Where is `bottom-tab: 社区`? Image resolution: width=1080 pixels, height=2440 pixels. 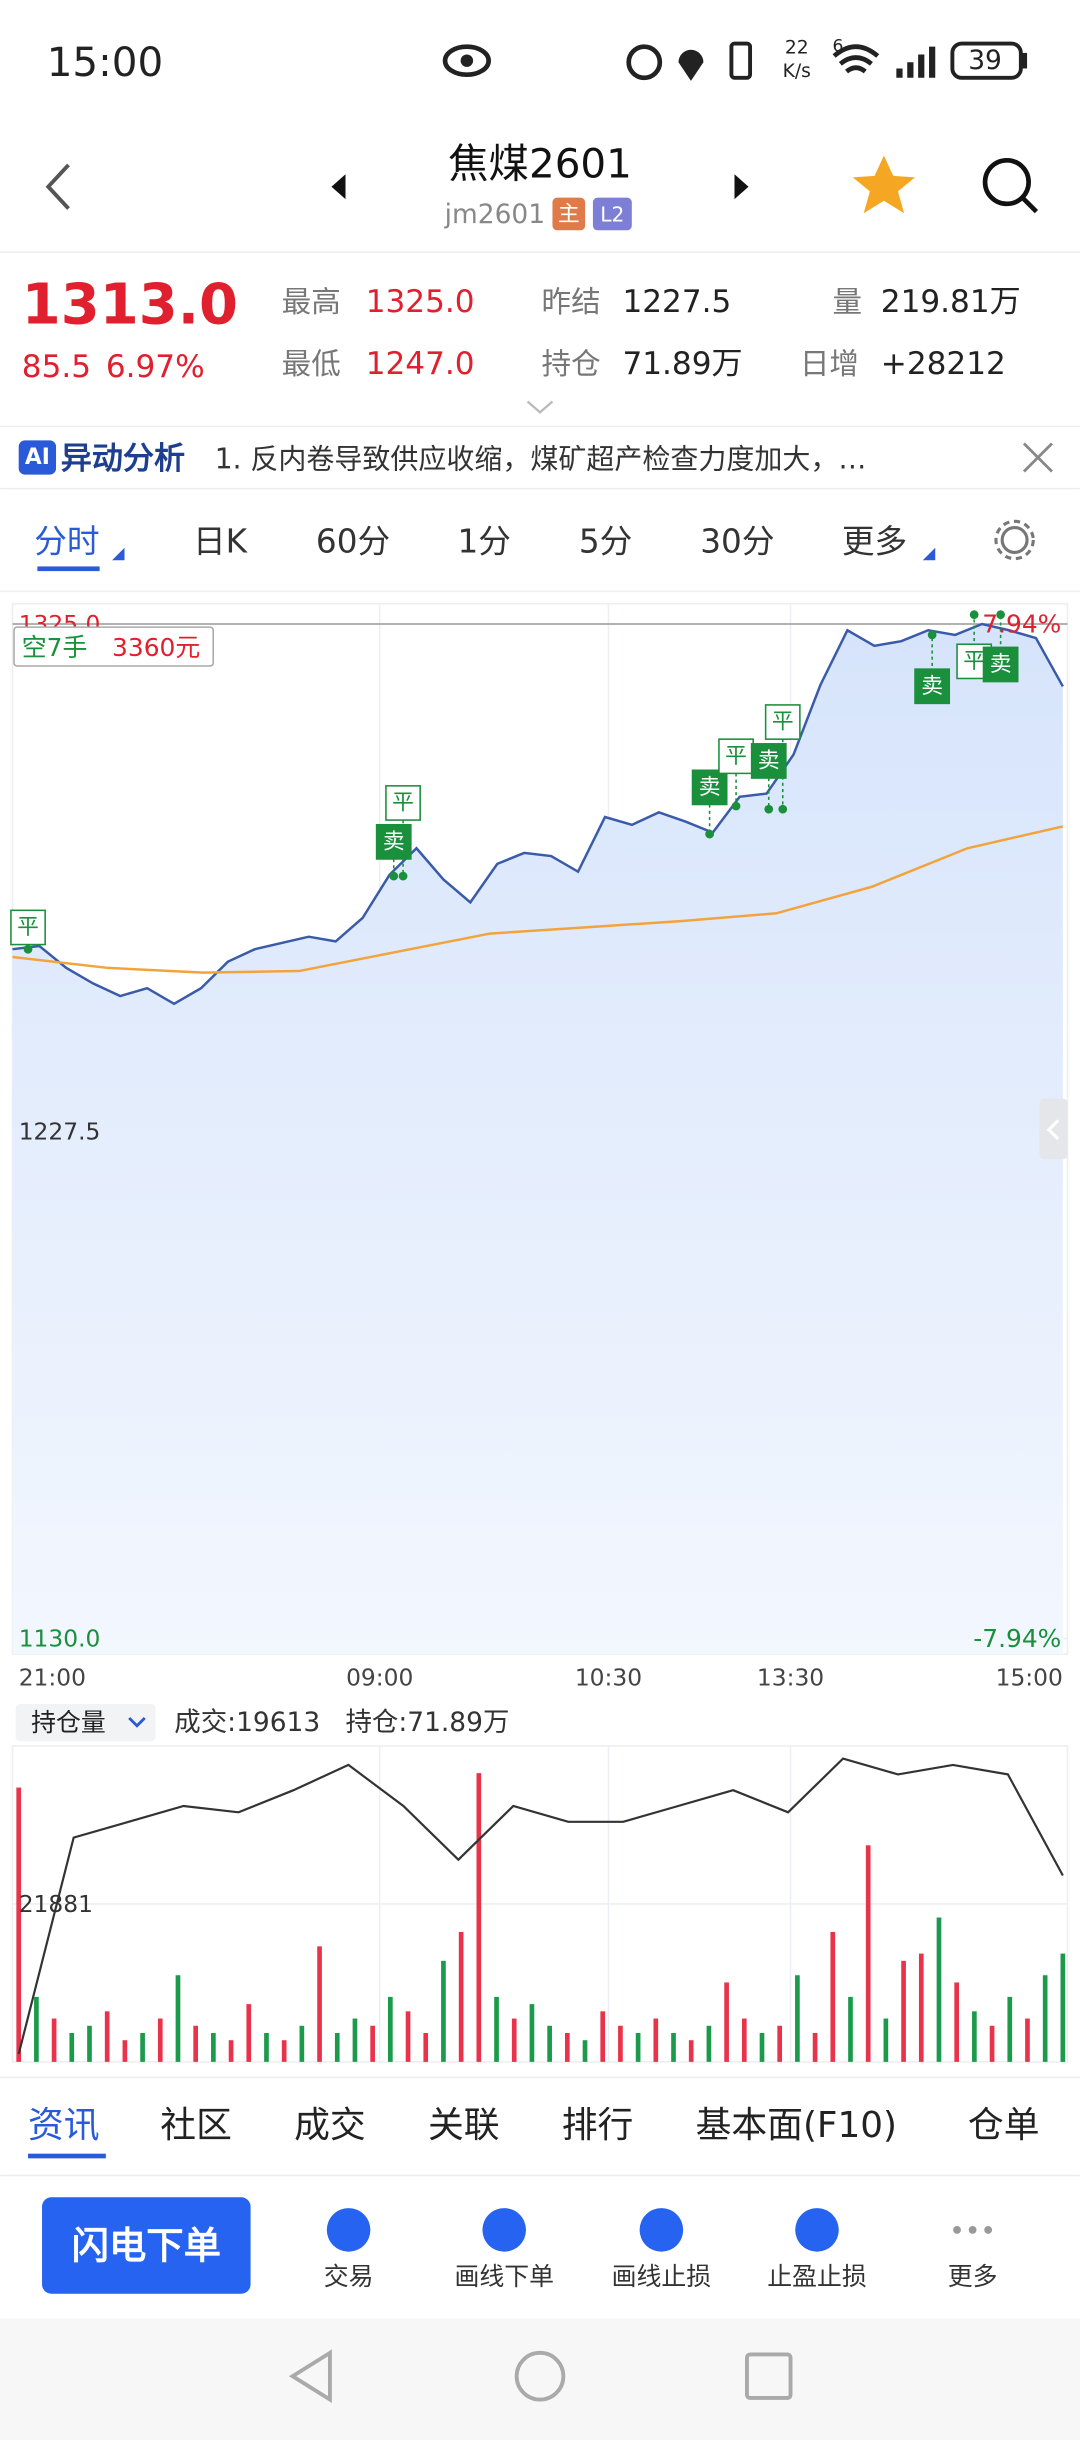
bottom-tab: 社区 is located at coordinates (196, 2125).